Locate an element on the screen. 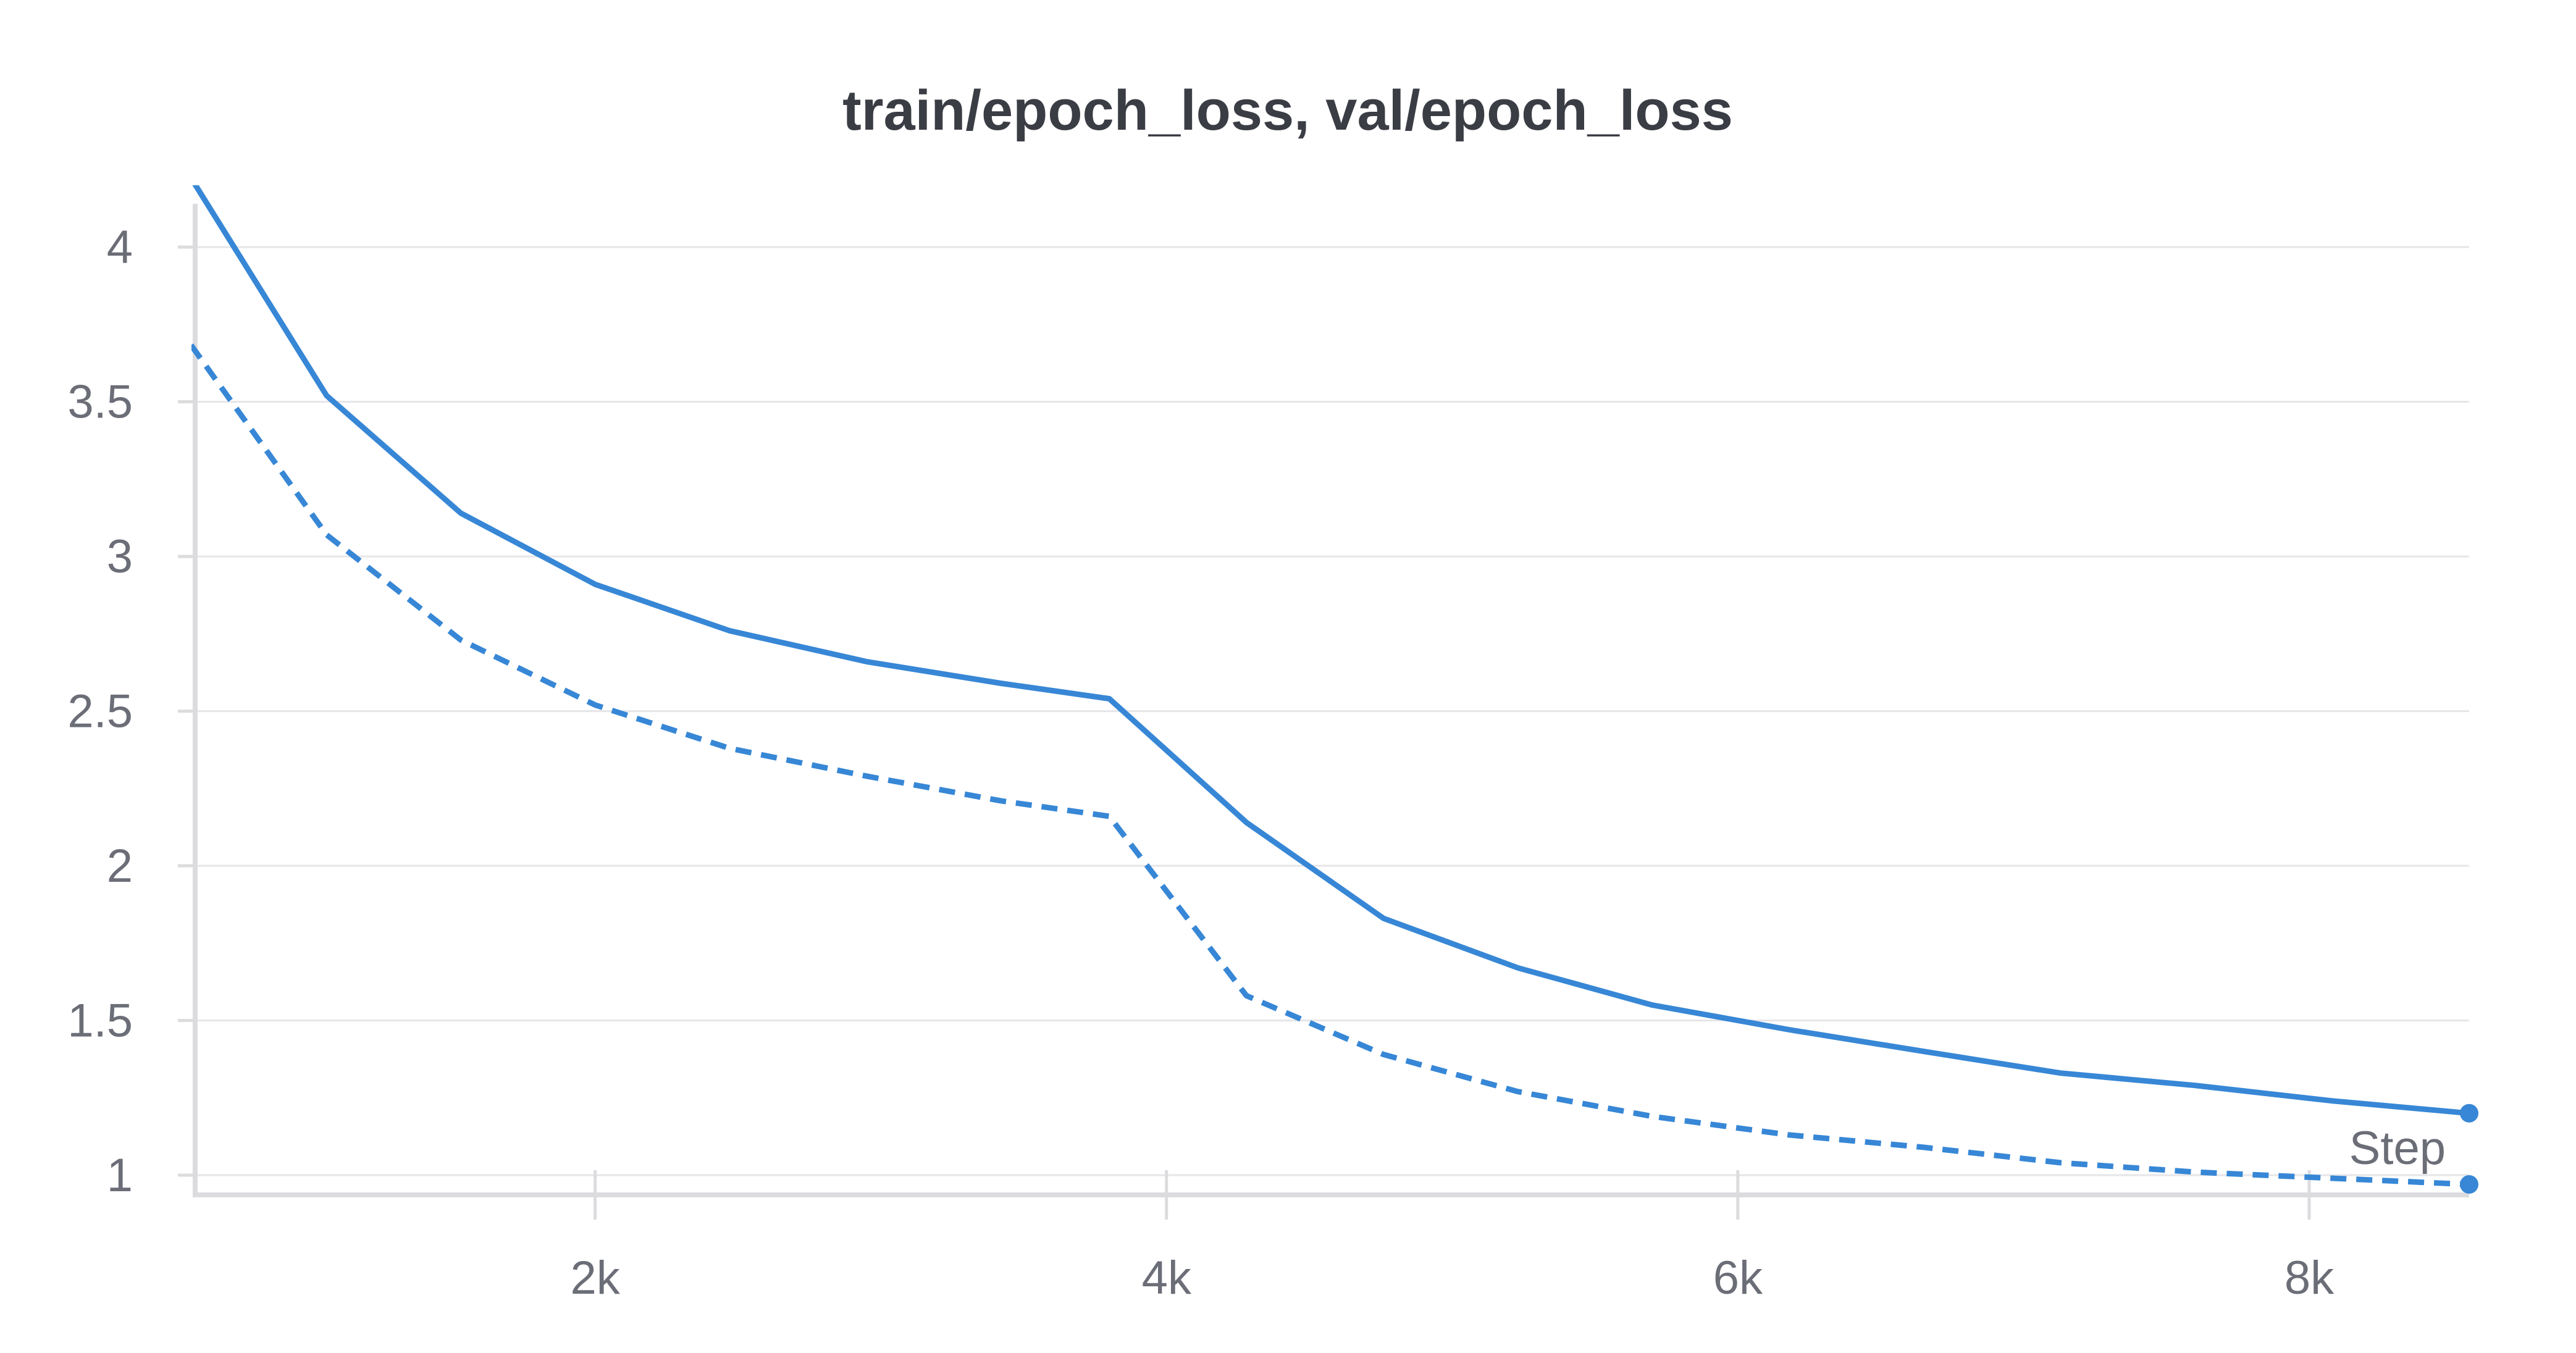 This screenshot has height=1353, width=2576. end-markers is located at coordinates (2469, 1149).